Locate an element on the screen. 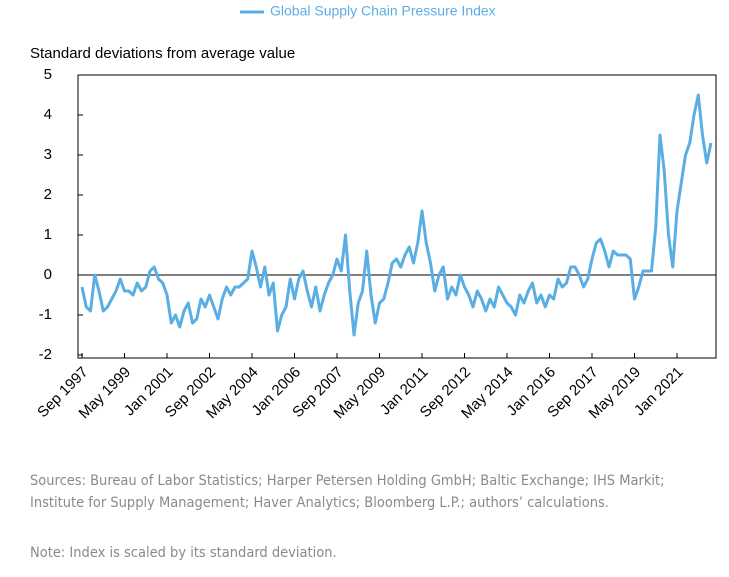 This screenshot has width=729, height=577. y-tick-label: -1 is located at coordinates (45, 314).